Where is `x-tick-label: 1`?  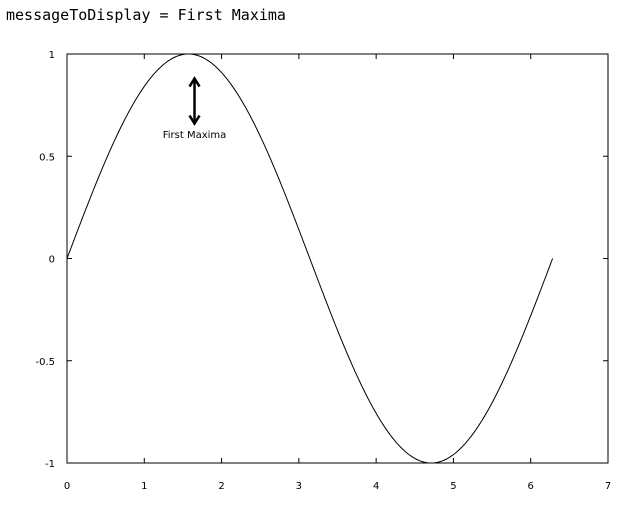 x-tick-label: 1 is located at coordinates (144, 486).